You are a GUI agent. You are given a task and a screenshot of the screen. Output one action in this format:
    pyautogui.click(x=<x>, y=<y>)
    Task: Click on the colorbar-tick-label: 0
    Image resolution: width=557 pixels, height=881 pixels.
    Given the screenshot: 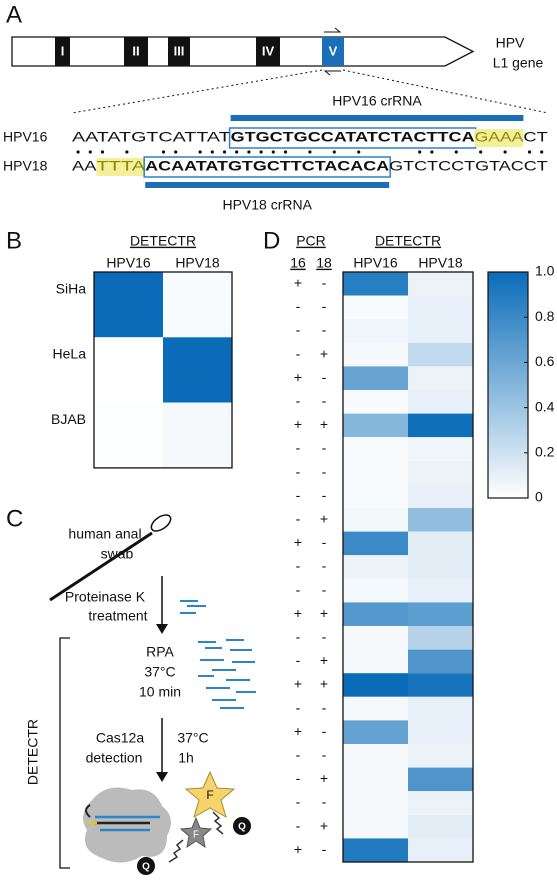 What is the action you would take?
    pyautogui.click(x=539, y=497)
    